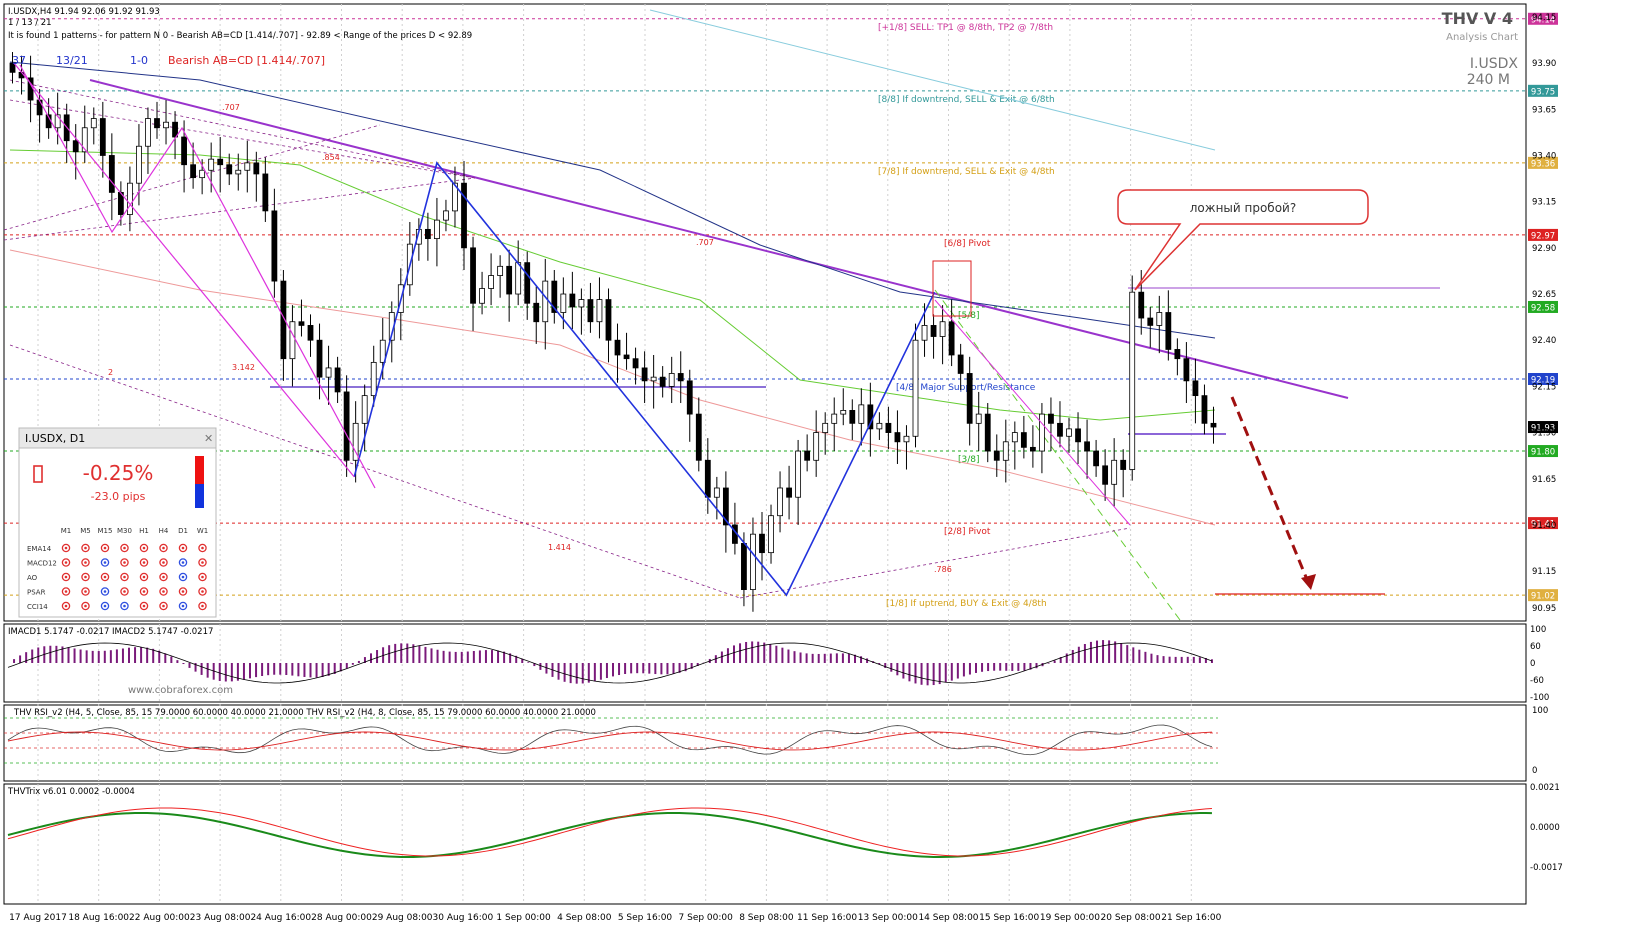 Image resolution: width=1635 pixels, height=927 pixels. What do you see at coordinates (967, 244) in the screenshot?
I see `level-label-p92-97: [6/8] Pivot` at bounding box center [967, 244].